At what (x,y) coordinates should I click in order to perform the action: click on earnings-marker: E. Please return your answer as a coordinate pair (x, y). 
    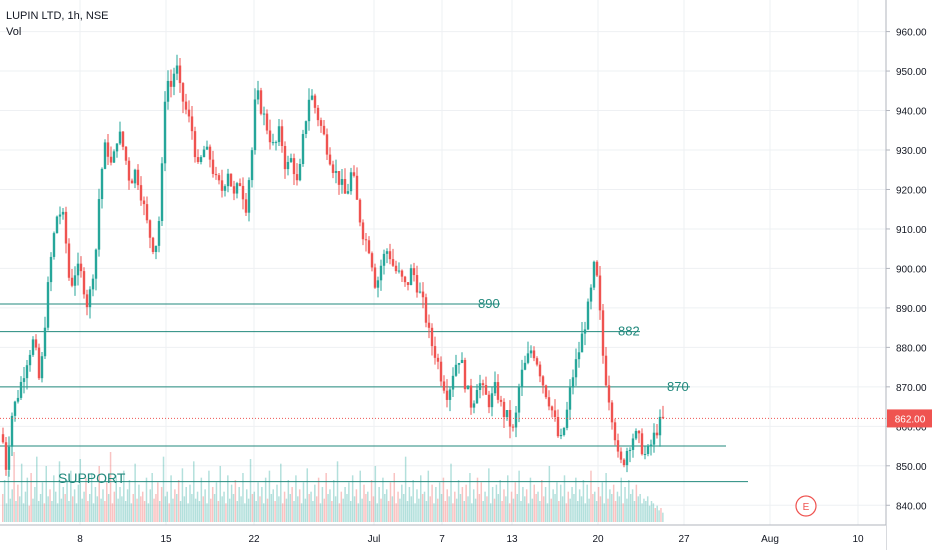
    Looking at the image, I should click on (806, 506).